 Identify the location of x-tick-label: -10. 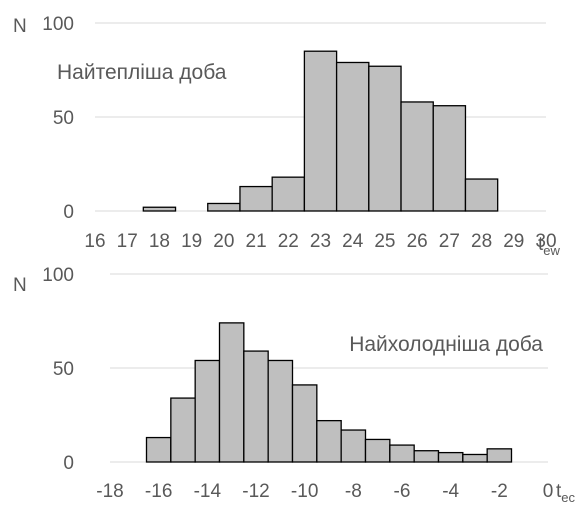
(304, 491).